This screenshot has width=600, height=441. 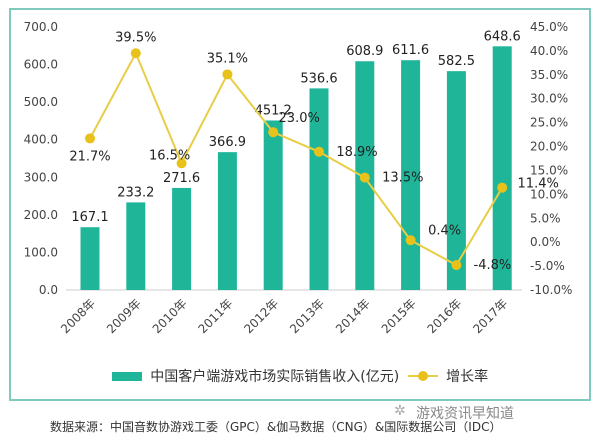 I want to click on legend-bar-label: 中国客户端游戏市场实际销售收入(亿元), so click(x=275, y=377).